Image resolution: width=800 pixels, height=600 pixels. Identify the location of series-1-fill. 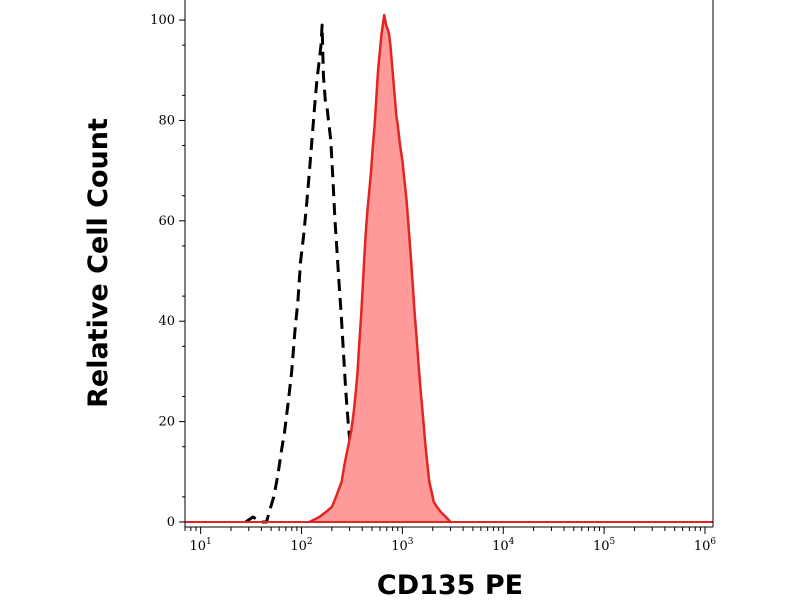
(380, 268).